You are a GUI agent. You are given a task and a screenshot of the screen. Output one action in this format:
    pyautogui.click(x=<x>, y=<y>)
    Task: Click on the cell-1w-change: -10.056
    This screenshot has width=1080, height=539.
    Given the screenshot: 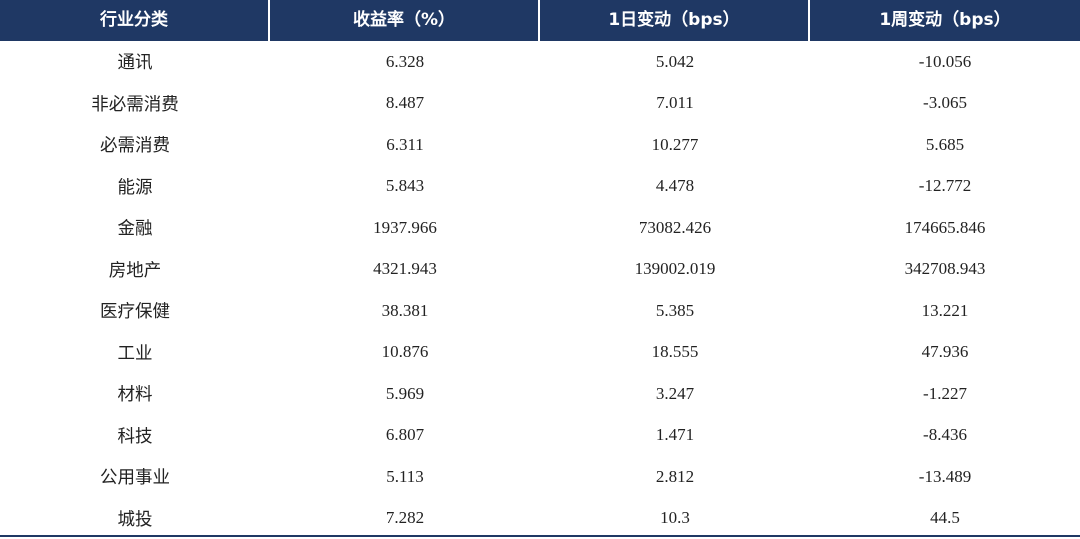 What is the action you would take?
    pyautogui.click(x=945, y=62)
    